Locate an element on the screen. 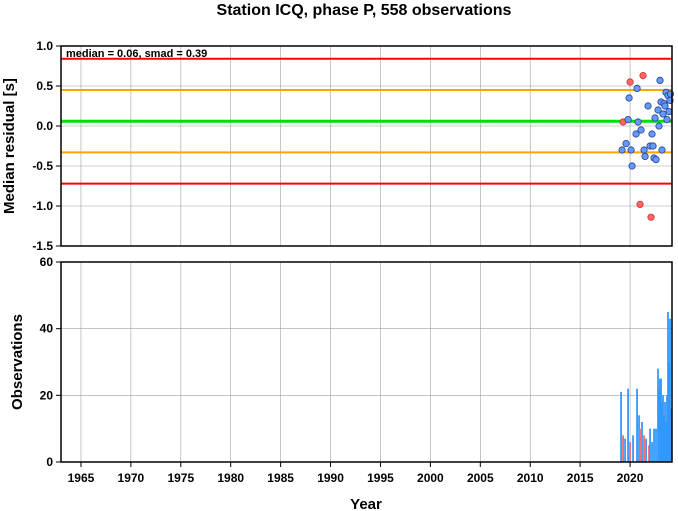  year-x-tick-label-4: 1985 is located at coordinates (280, 478).